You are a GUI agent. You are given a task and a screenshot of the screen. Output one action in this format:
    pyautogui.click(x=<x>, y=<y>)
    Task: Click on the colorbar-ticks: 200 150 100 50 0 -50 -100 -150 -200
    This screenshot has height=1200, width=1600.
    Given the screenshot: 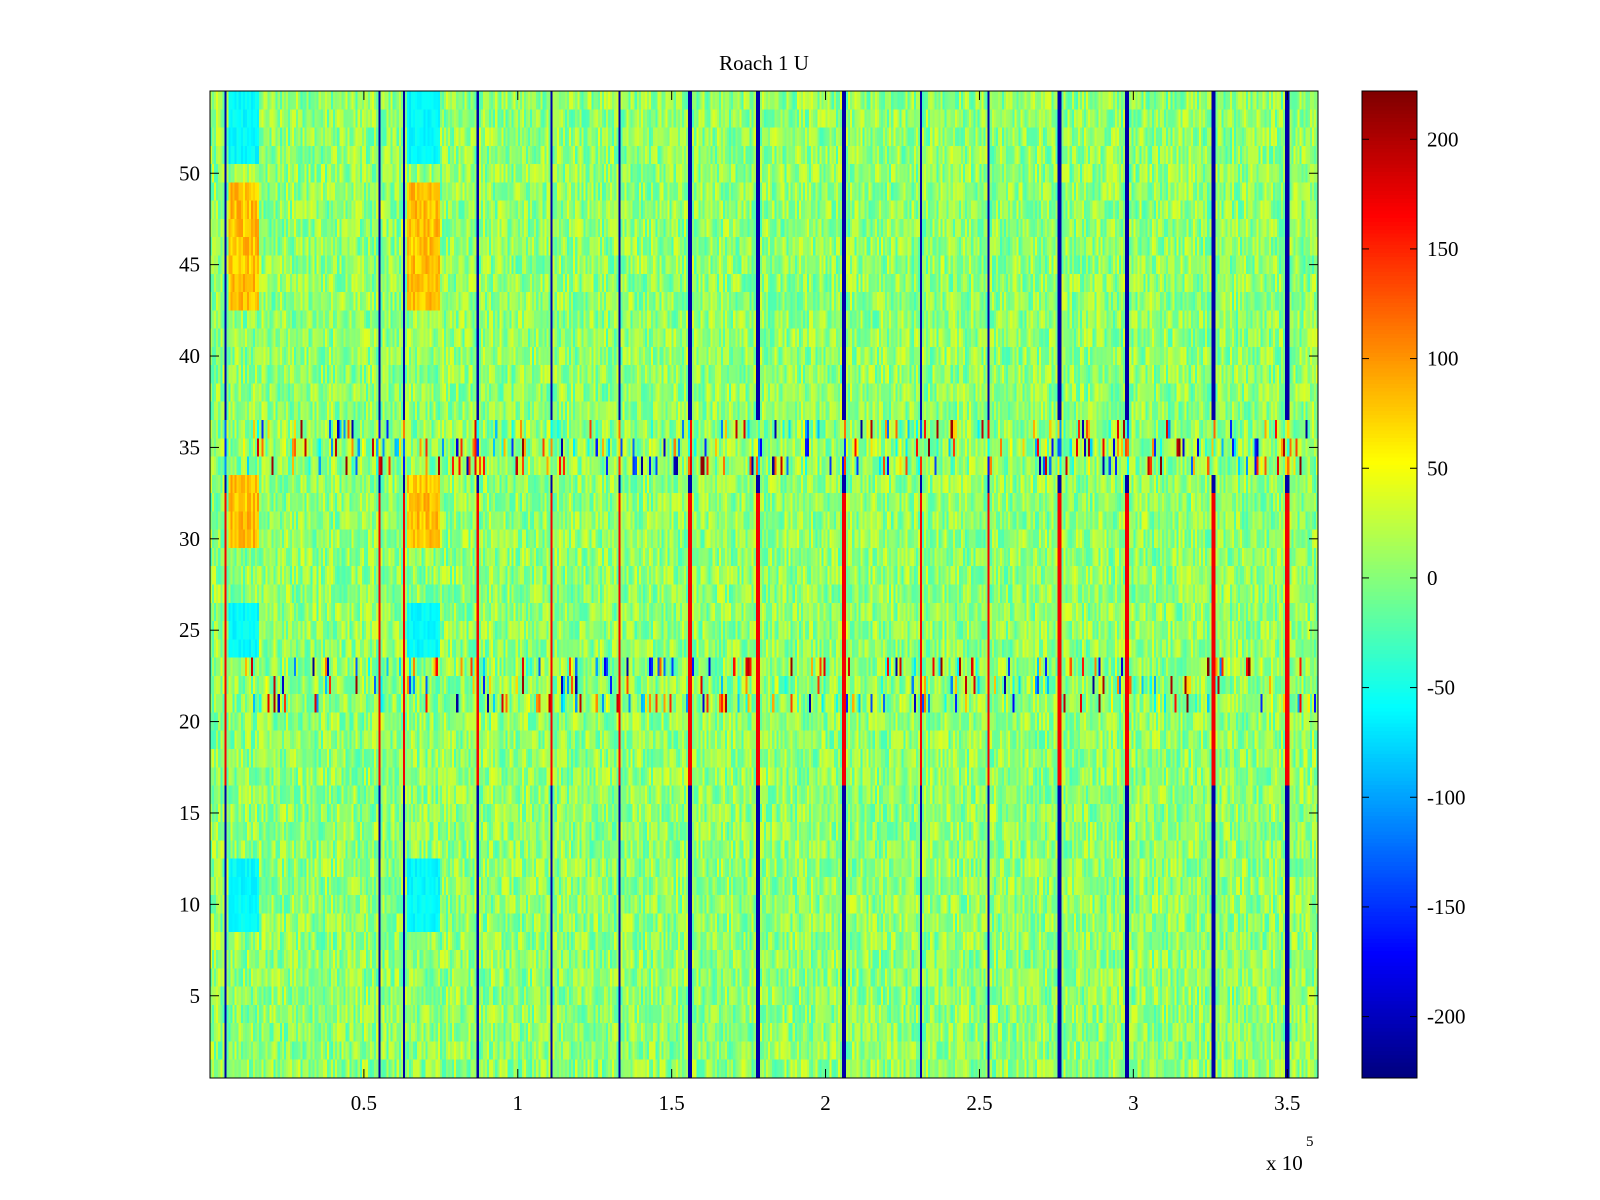 What is the action you would take?
    pyautogui.click(x=1414, y=578)
    